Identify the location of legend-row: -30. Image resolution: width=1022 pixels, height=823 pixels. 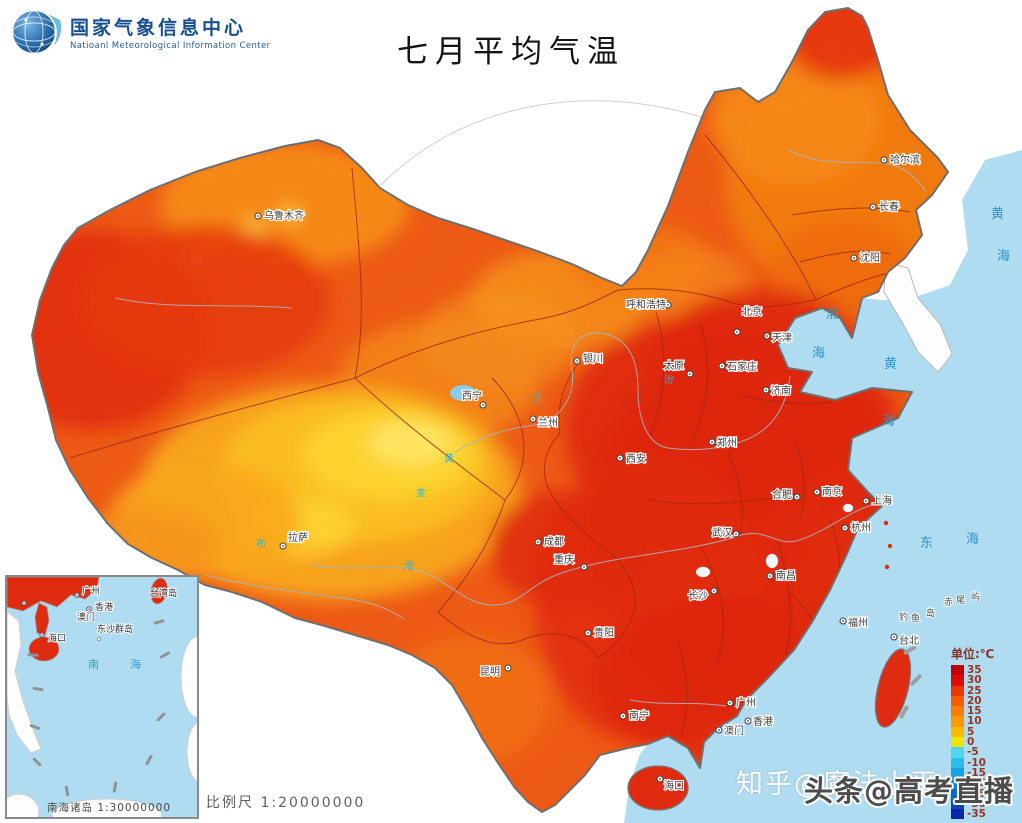
(972, 803).